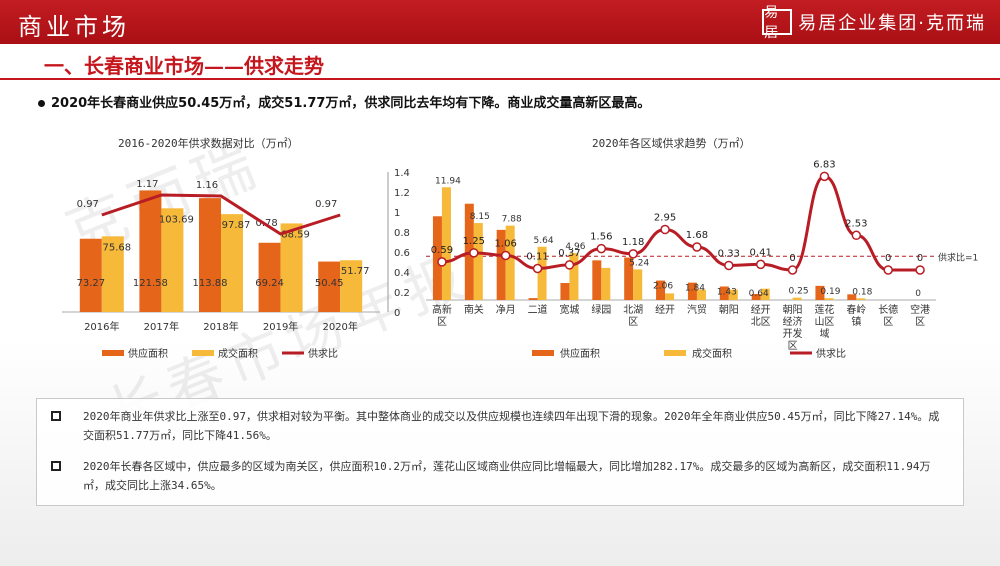 This screenshot has height=566, width=1000. Describe the element at coordinates (543, 353) in the screenshot. I see `legend-supply-swatch` at that location.